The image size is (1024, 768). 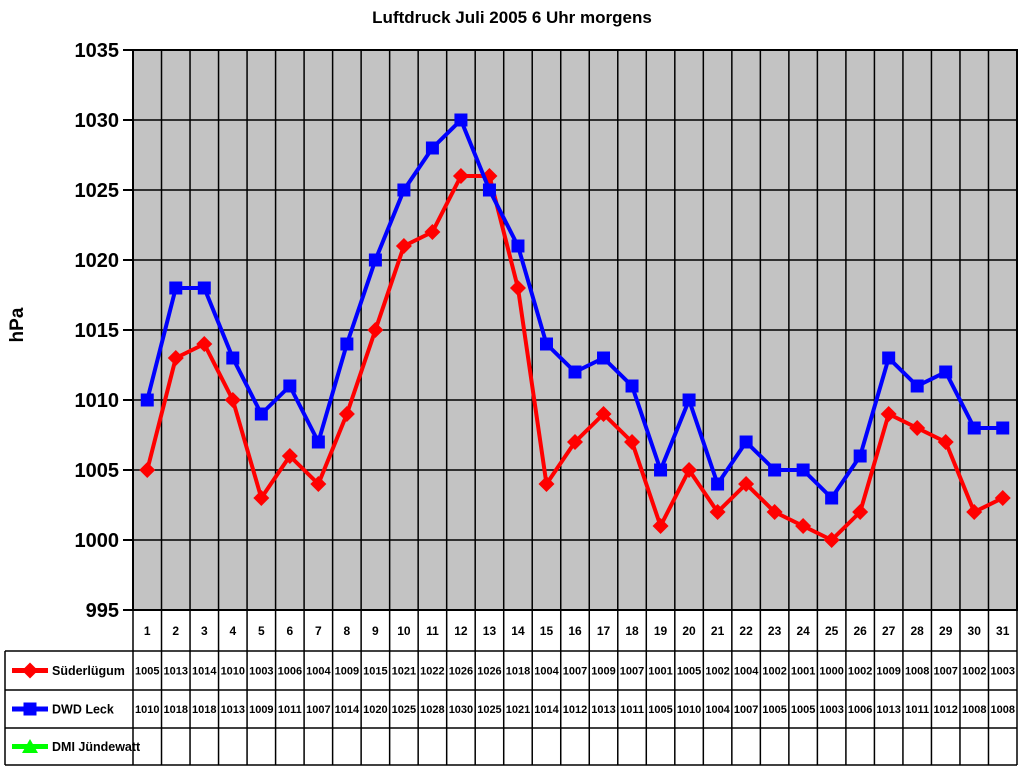 I want to click on y-tick-label: 1025, so click(x=97, y=191).